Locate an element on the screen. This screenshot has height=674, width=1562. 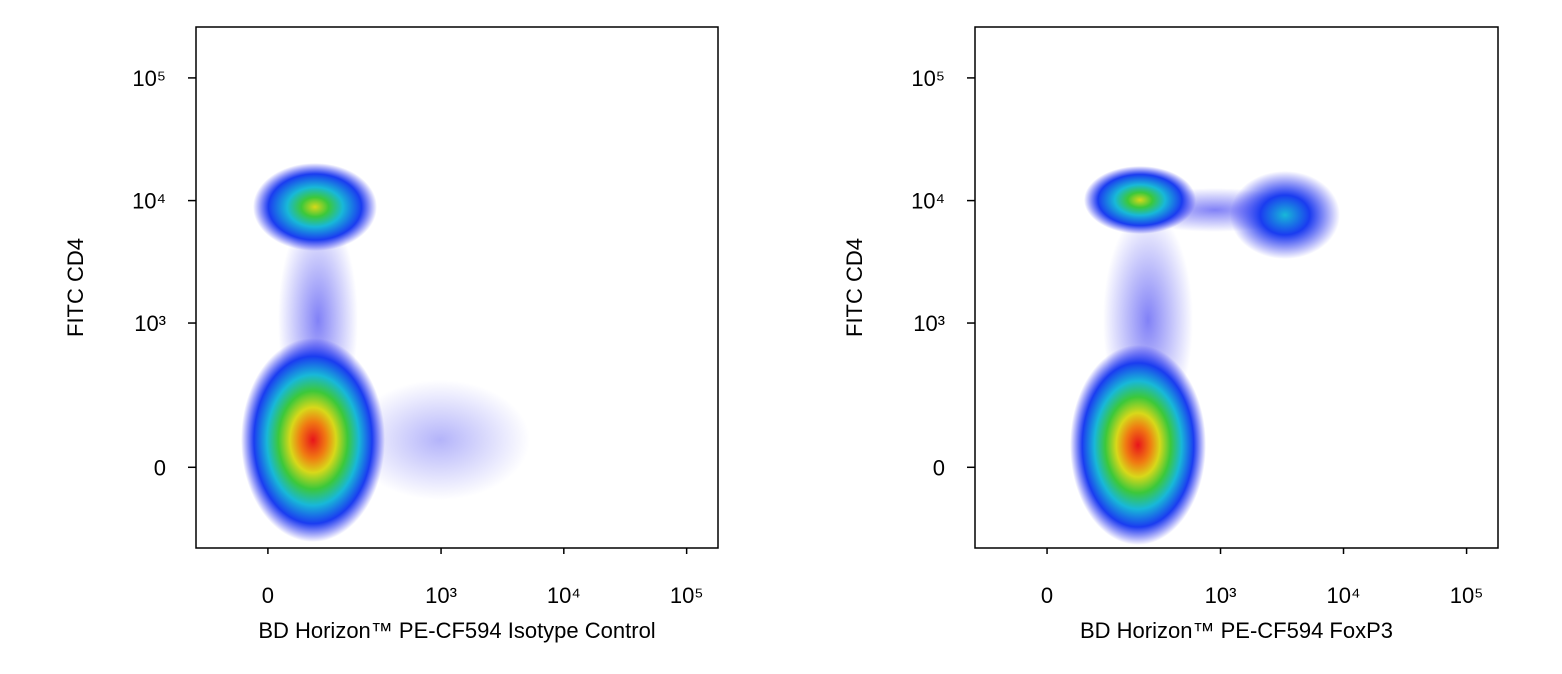
density-left is located at coordinates (385, 352).